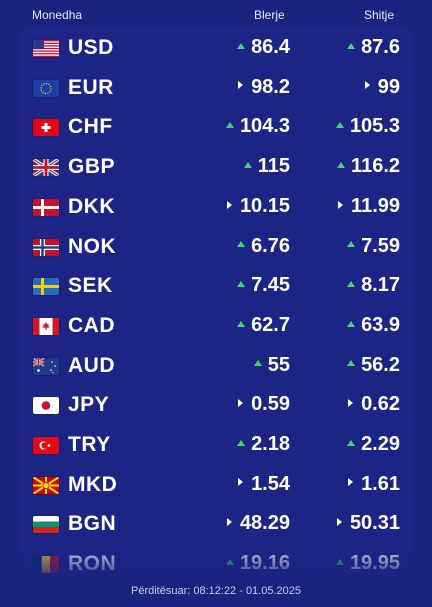 This screenshot has width=432, height=607. Describe the element at coordinates (216, 48) in the screenshot. I see `rate-row-usd: USD 86.4 87.6` at that location.